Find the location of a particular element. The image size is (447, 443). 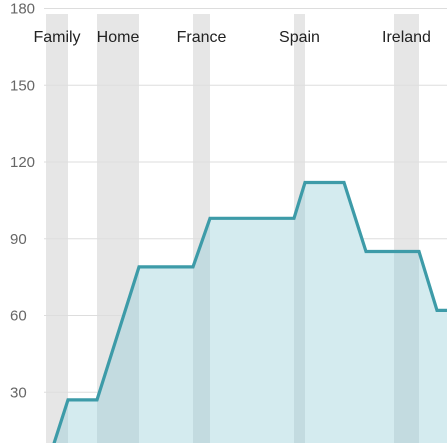

band-label-layer: Family Home France Spain Ireland is located at coordinates (232, 37).